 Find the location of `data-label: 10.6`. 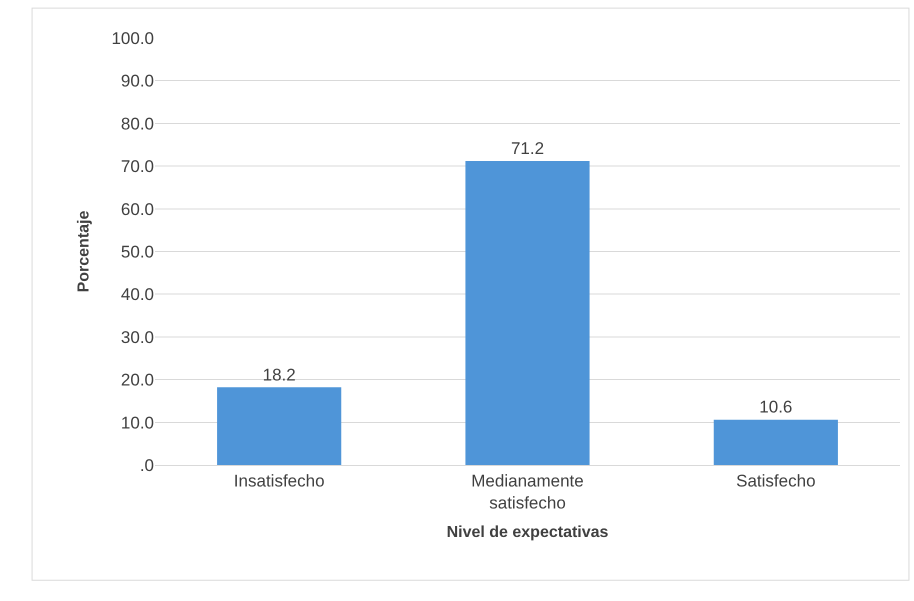

data-label: 10.6 is located at coordinates (775, 407).